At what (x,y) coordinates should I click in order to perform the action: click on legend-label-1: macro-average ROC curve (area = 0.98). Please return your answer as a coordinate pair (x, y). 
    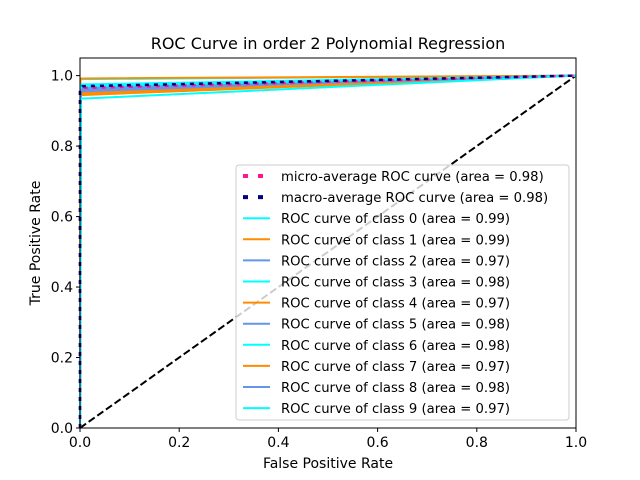
    Looking at the image, I should click on (414, 198).